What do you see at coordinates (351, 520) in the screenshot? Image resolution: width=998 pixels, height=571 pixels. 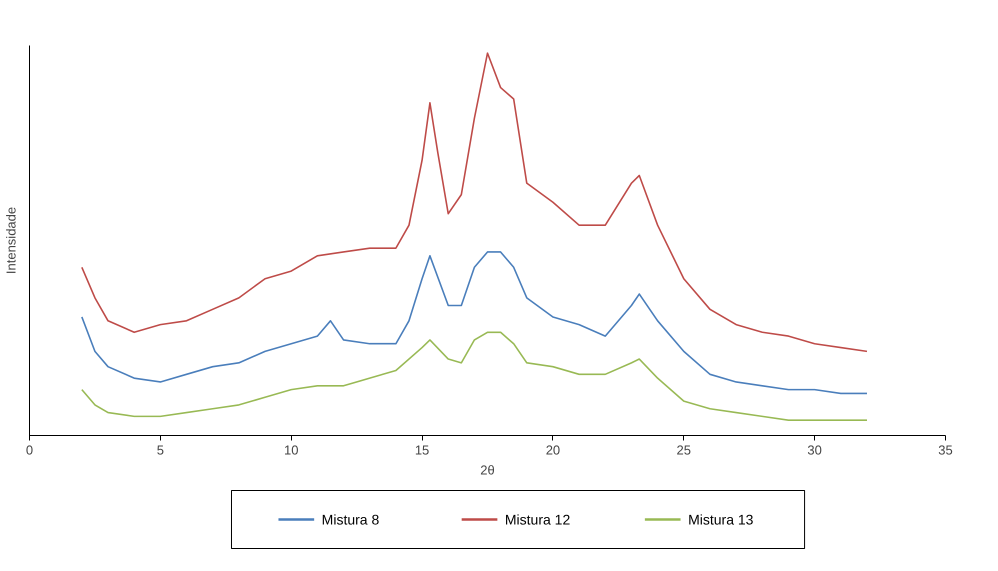 I see `legend-label: Mistura 8` at bounding box center [351, 520].